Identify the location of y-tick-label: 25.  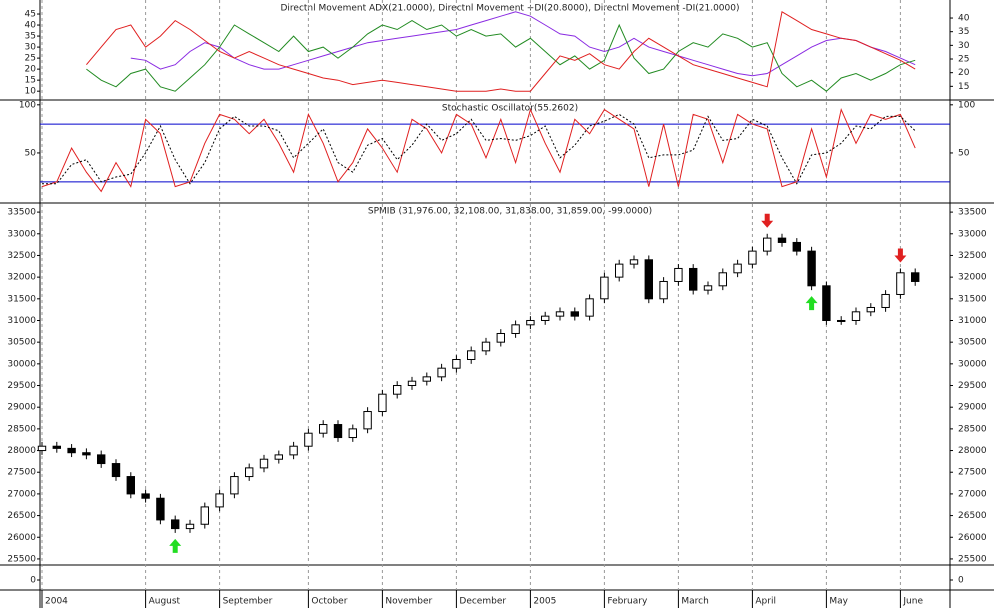
(30, 59).